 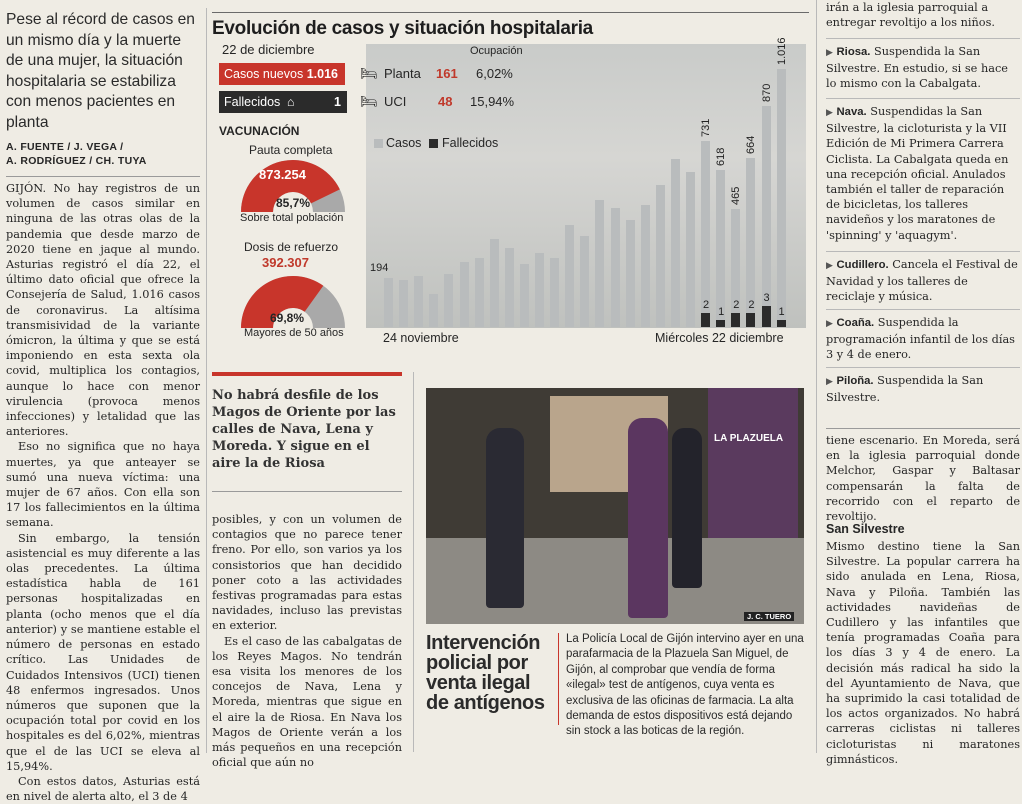 I want to click on pauta-value: 873.254, so click(x=282, y=174).